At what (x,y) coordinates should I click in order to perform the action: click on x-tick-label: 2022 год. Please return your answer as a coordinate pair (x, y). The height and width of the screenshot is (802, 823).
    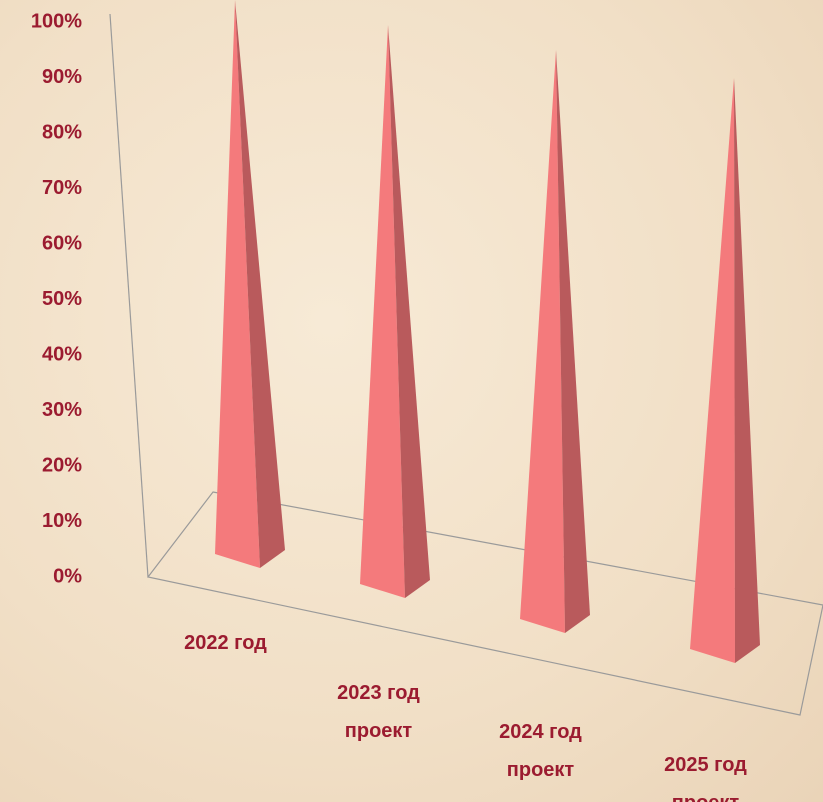
    Looking at the image, I should click on (225, 643).